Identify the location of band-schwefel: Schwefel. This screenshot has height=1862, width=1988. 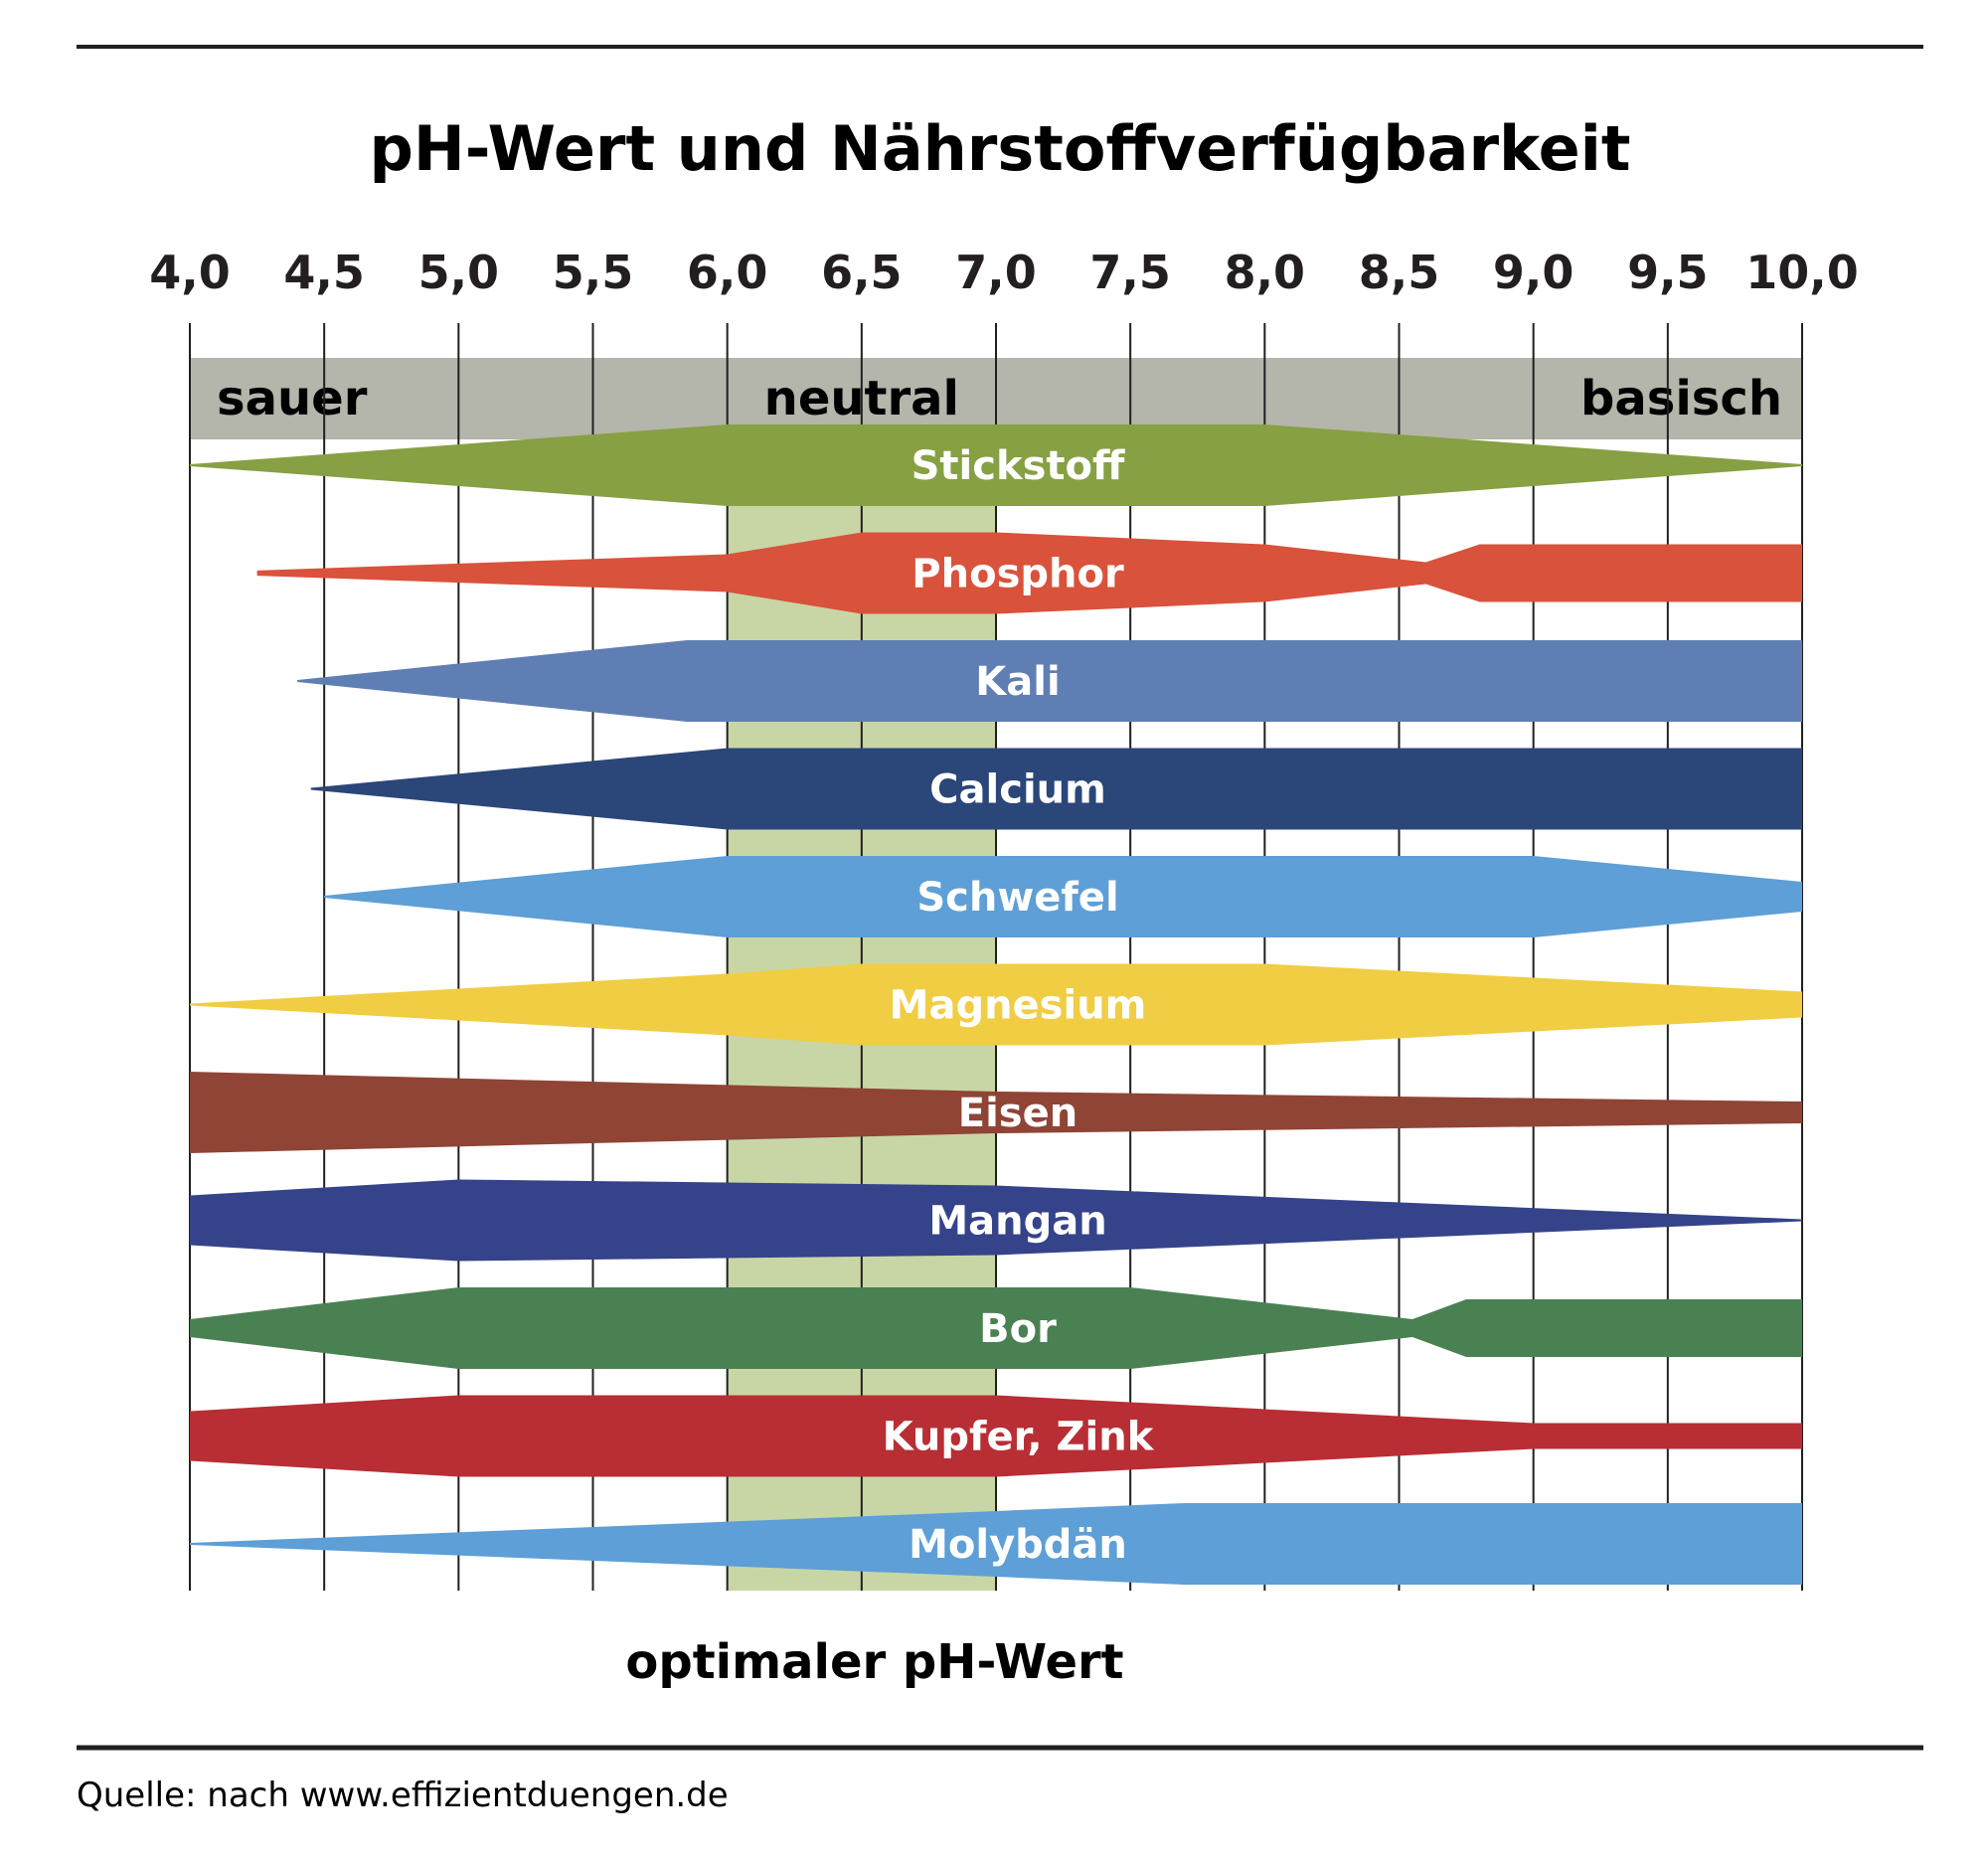
(1063, 897).